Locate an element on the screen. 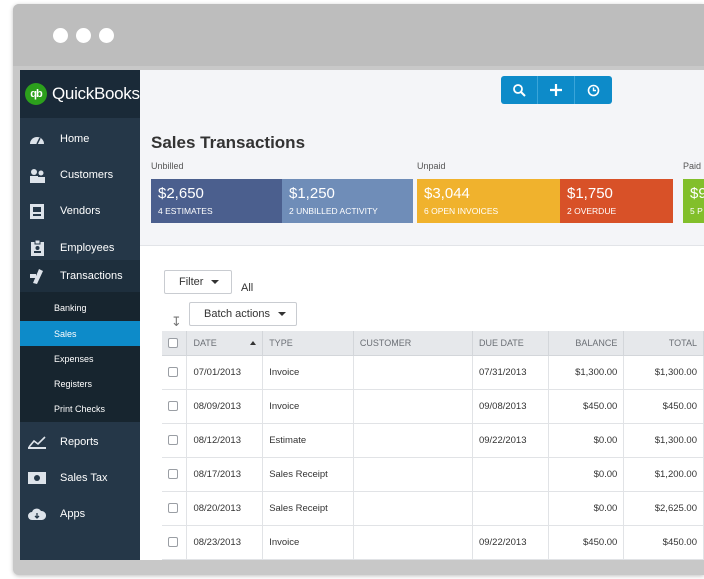 The width and height of the screenshot is (704, 579). table-row: 08/20/2013 Sales Receipt $0.00 $2,625.00 is located at coordinates (433, 508).